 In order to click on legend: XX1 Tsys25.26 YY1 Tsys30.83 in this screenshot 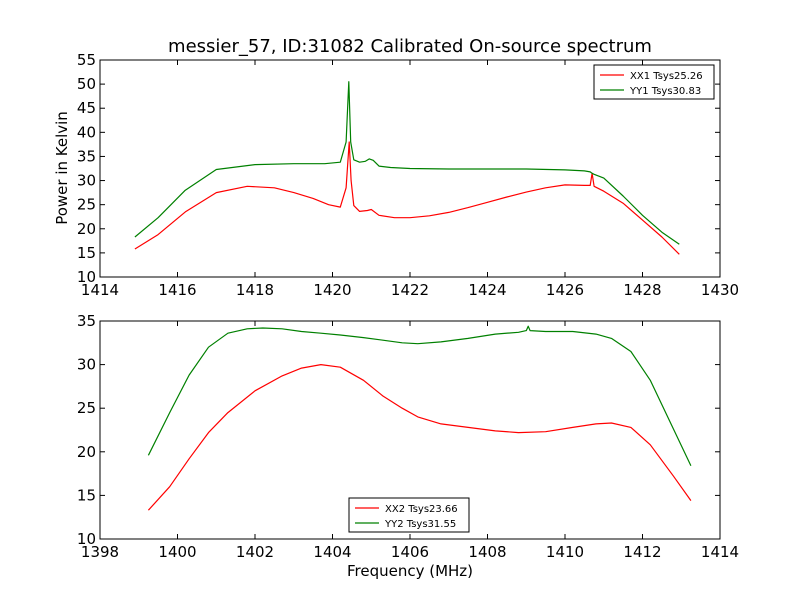, I will do `click(654, 82)`.